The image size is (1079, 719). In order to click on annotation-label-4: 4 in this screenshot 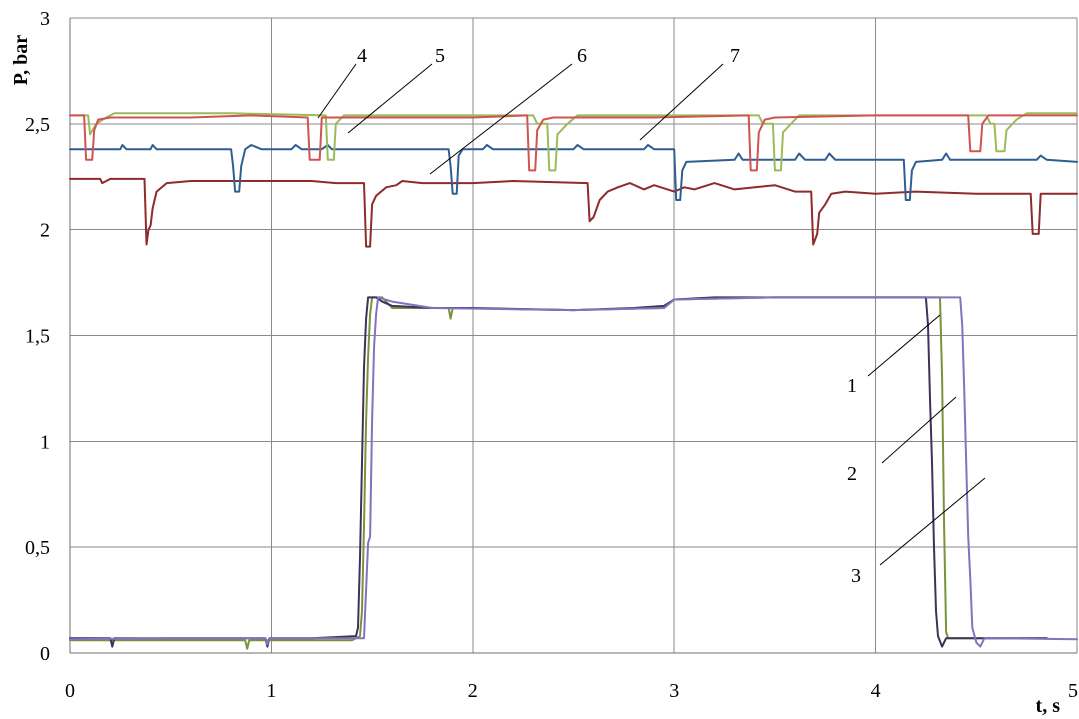, I will do `click(362, 56)`.